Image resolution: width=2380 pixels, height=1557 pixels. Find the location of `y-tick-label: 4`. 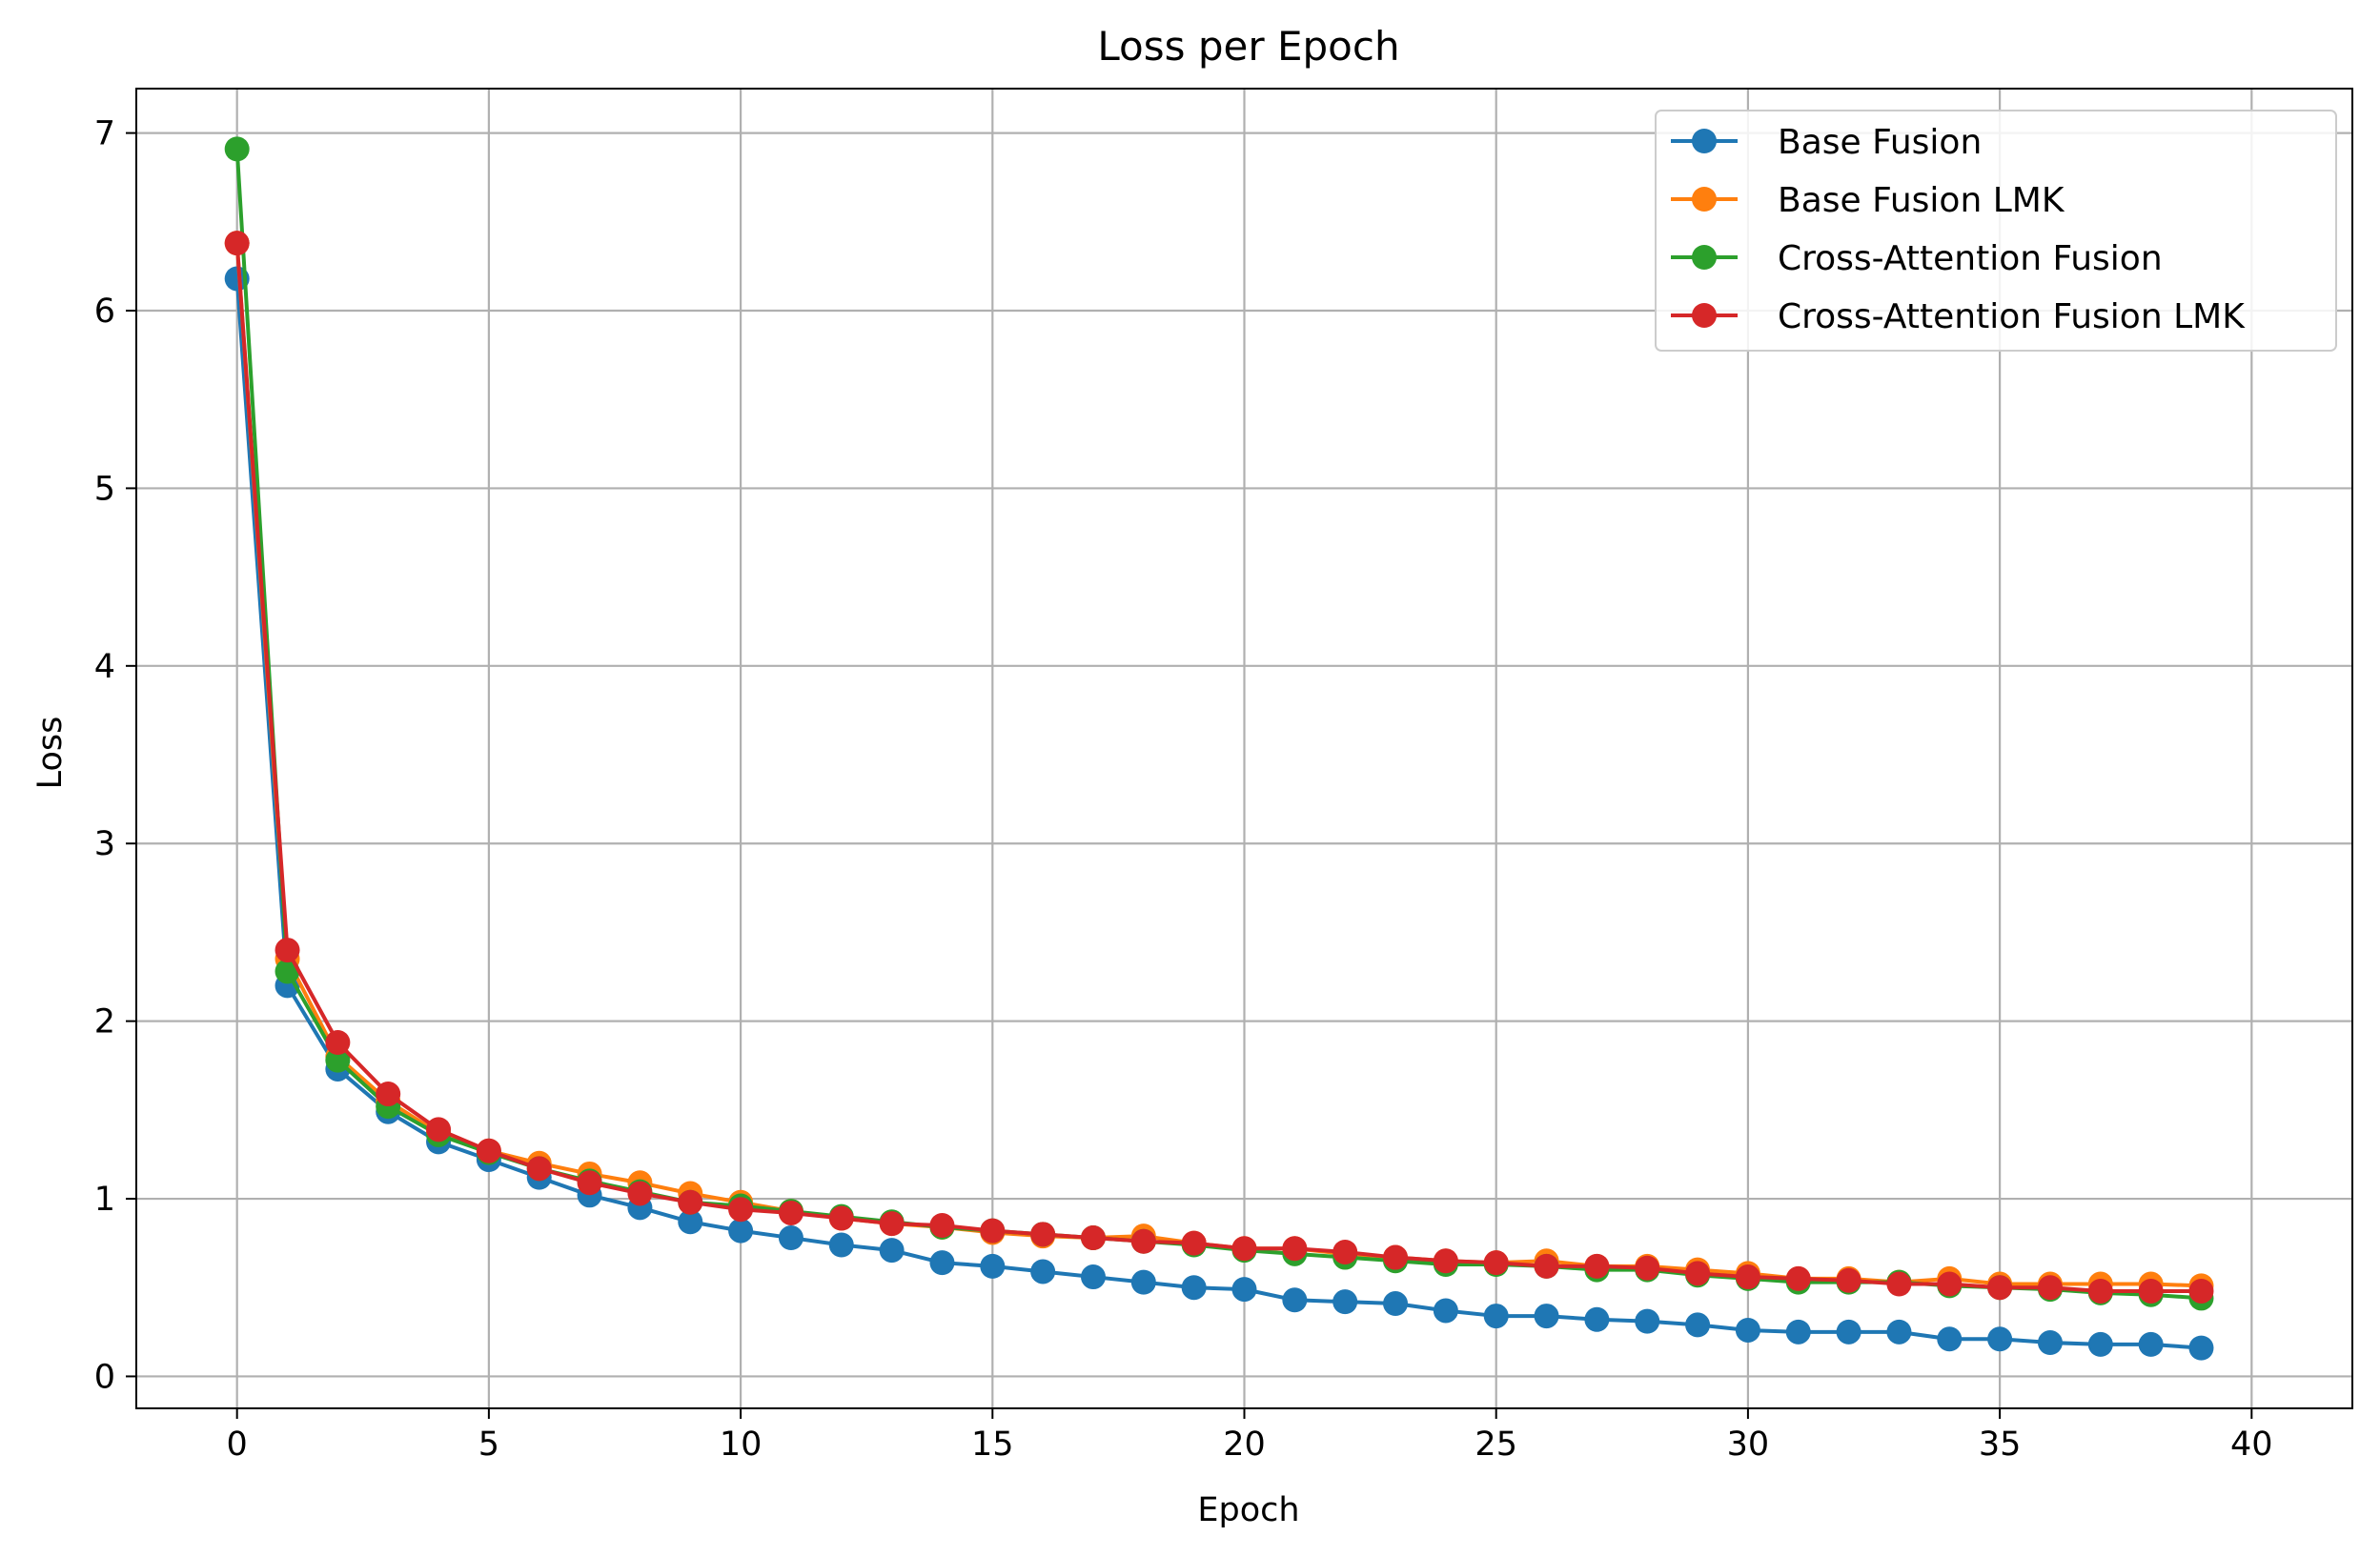

y-tick-label: 4 is located at coordinates (104, 667).